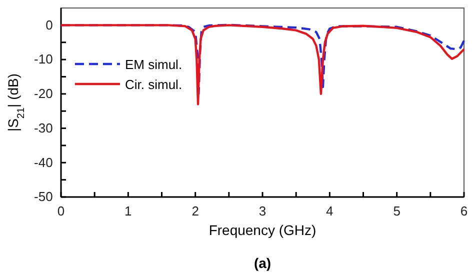 The width and height of the screenshot is (474, 277). I want to click on x-tick-label: 6, so click(464, 211).